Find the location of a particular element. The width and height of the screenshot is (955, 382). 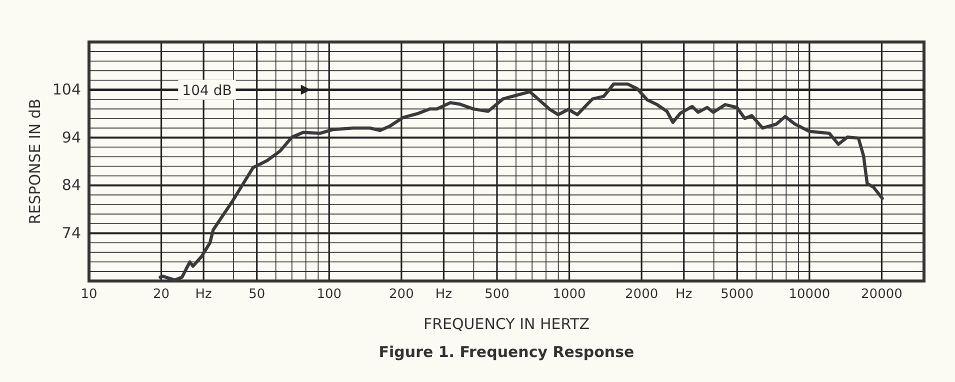

x-tick-label: 20000 is located at coordinates (881, 294).